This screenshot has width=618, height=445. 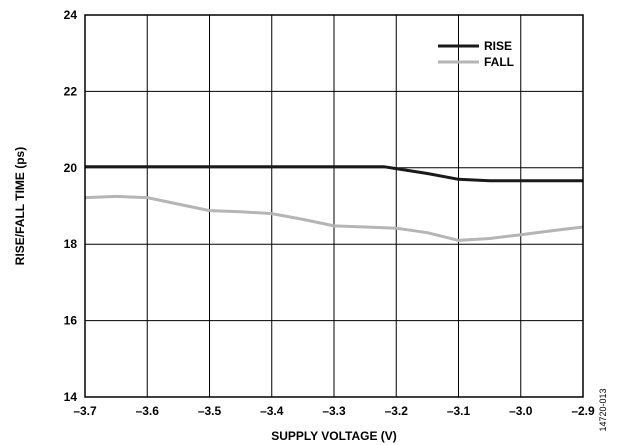 I want to click on x-tick-label: –3.0, so click(x=521, y=411).